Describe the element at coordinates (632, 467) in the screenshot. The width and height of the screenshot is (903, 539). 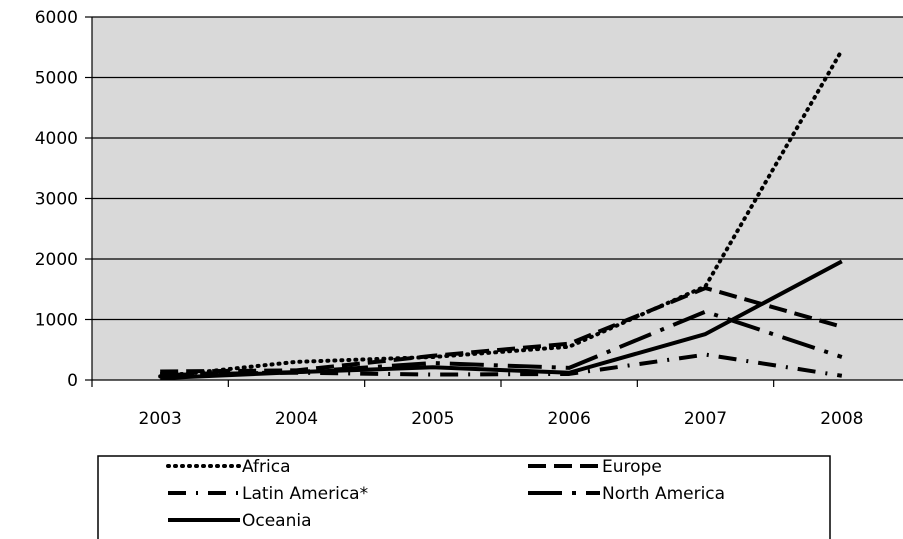
I see `legend-label-europe: Europe` at that location.